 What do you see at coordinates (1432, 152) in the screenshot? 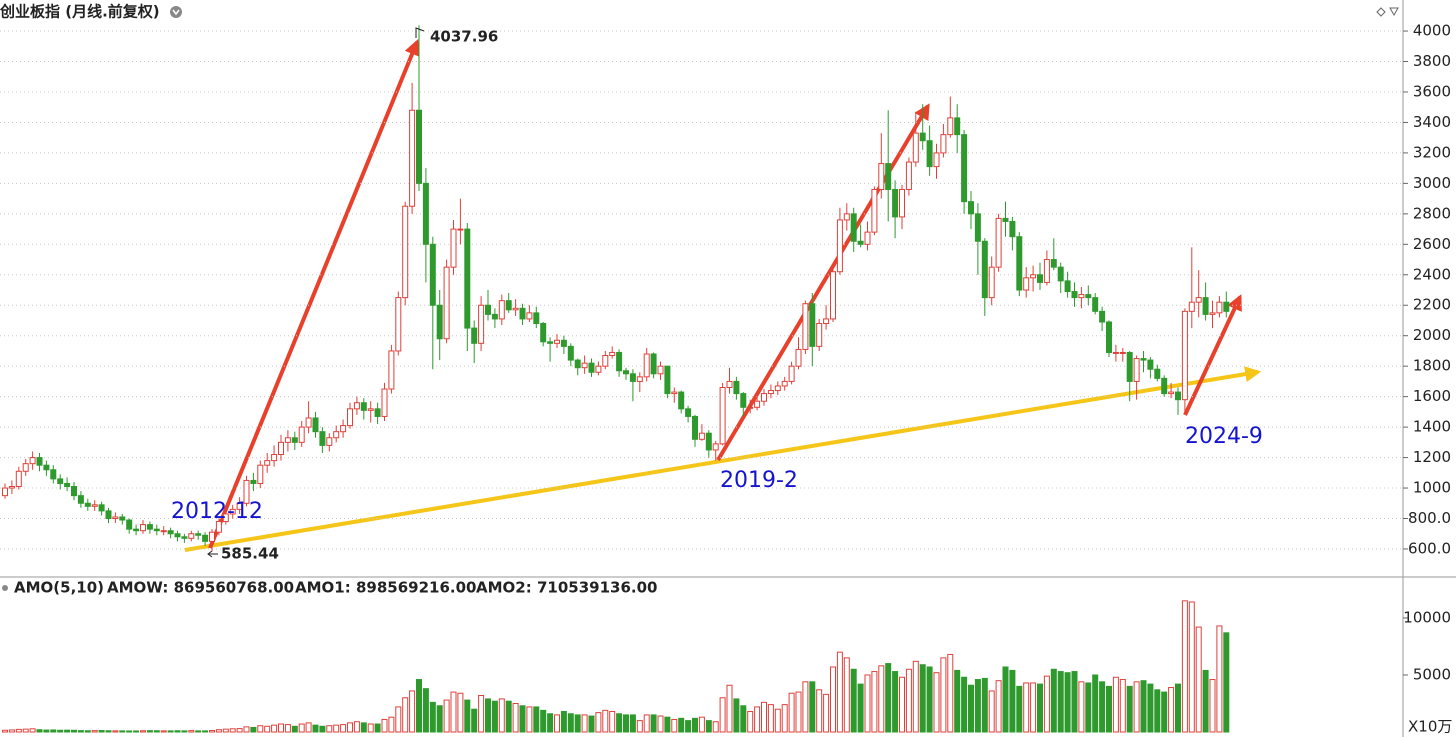
I see `y-tick-label: 3200` at bounding box center [1432, 152].